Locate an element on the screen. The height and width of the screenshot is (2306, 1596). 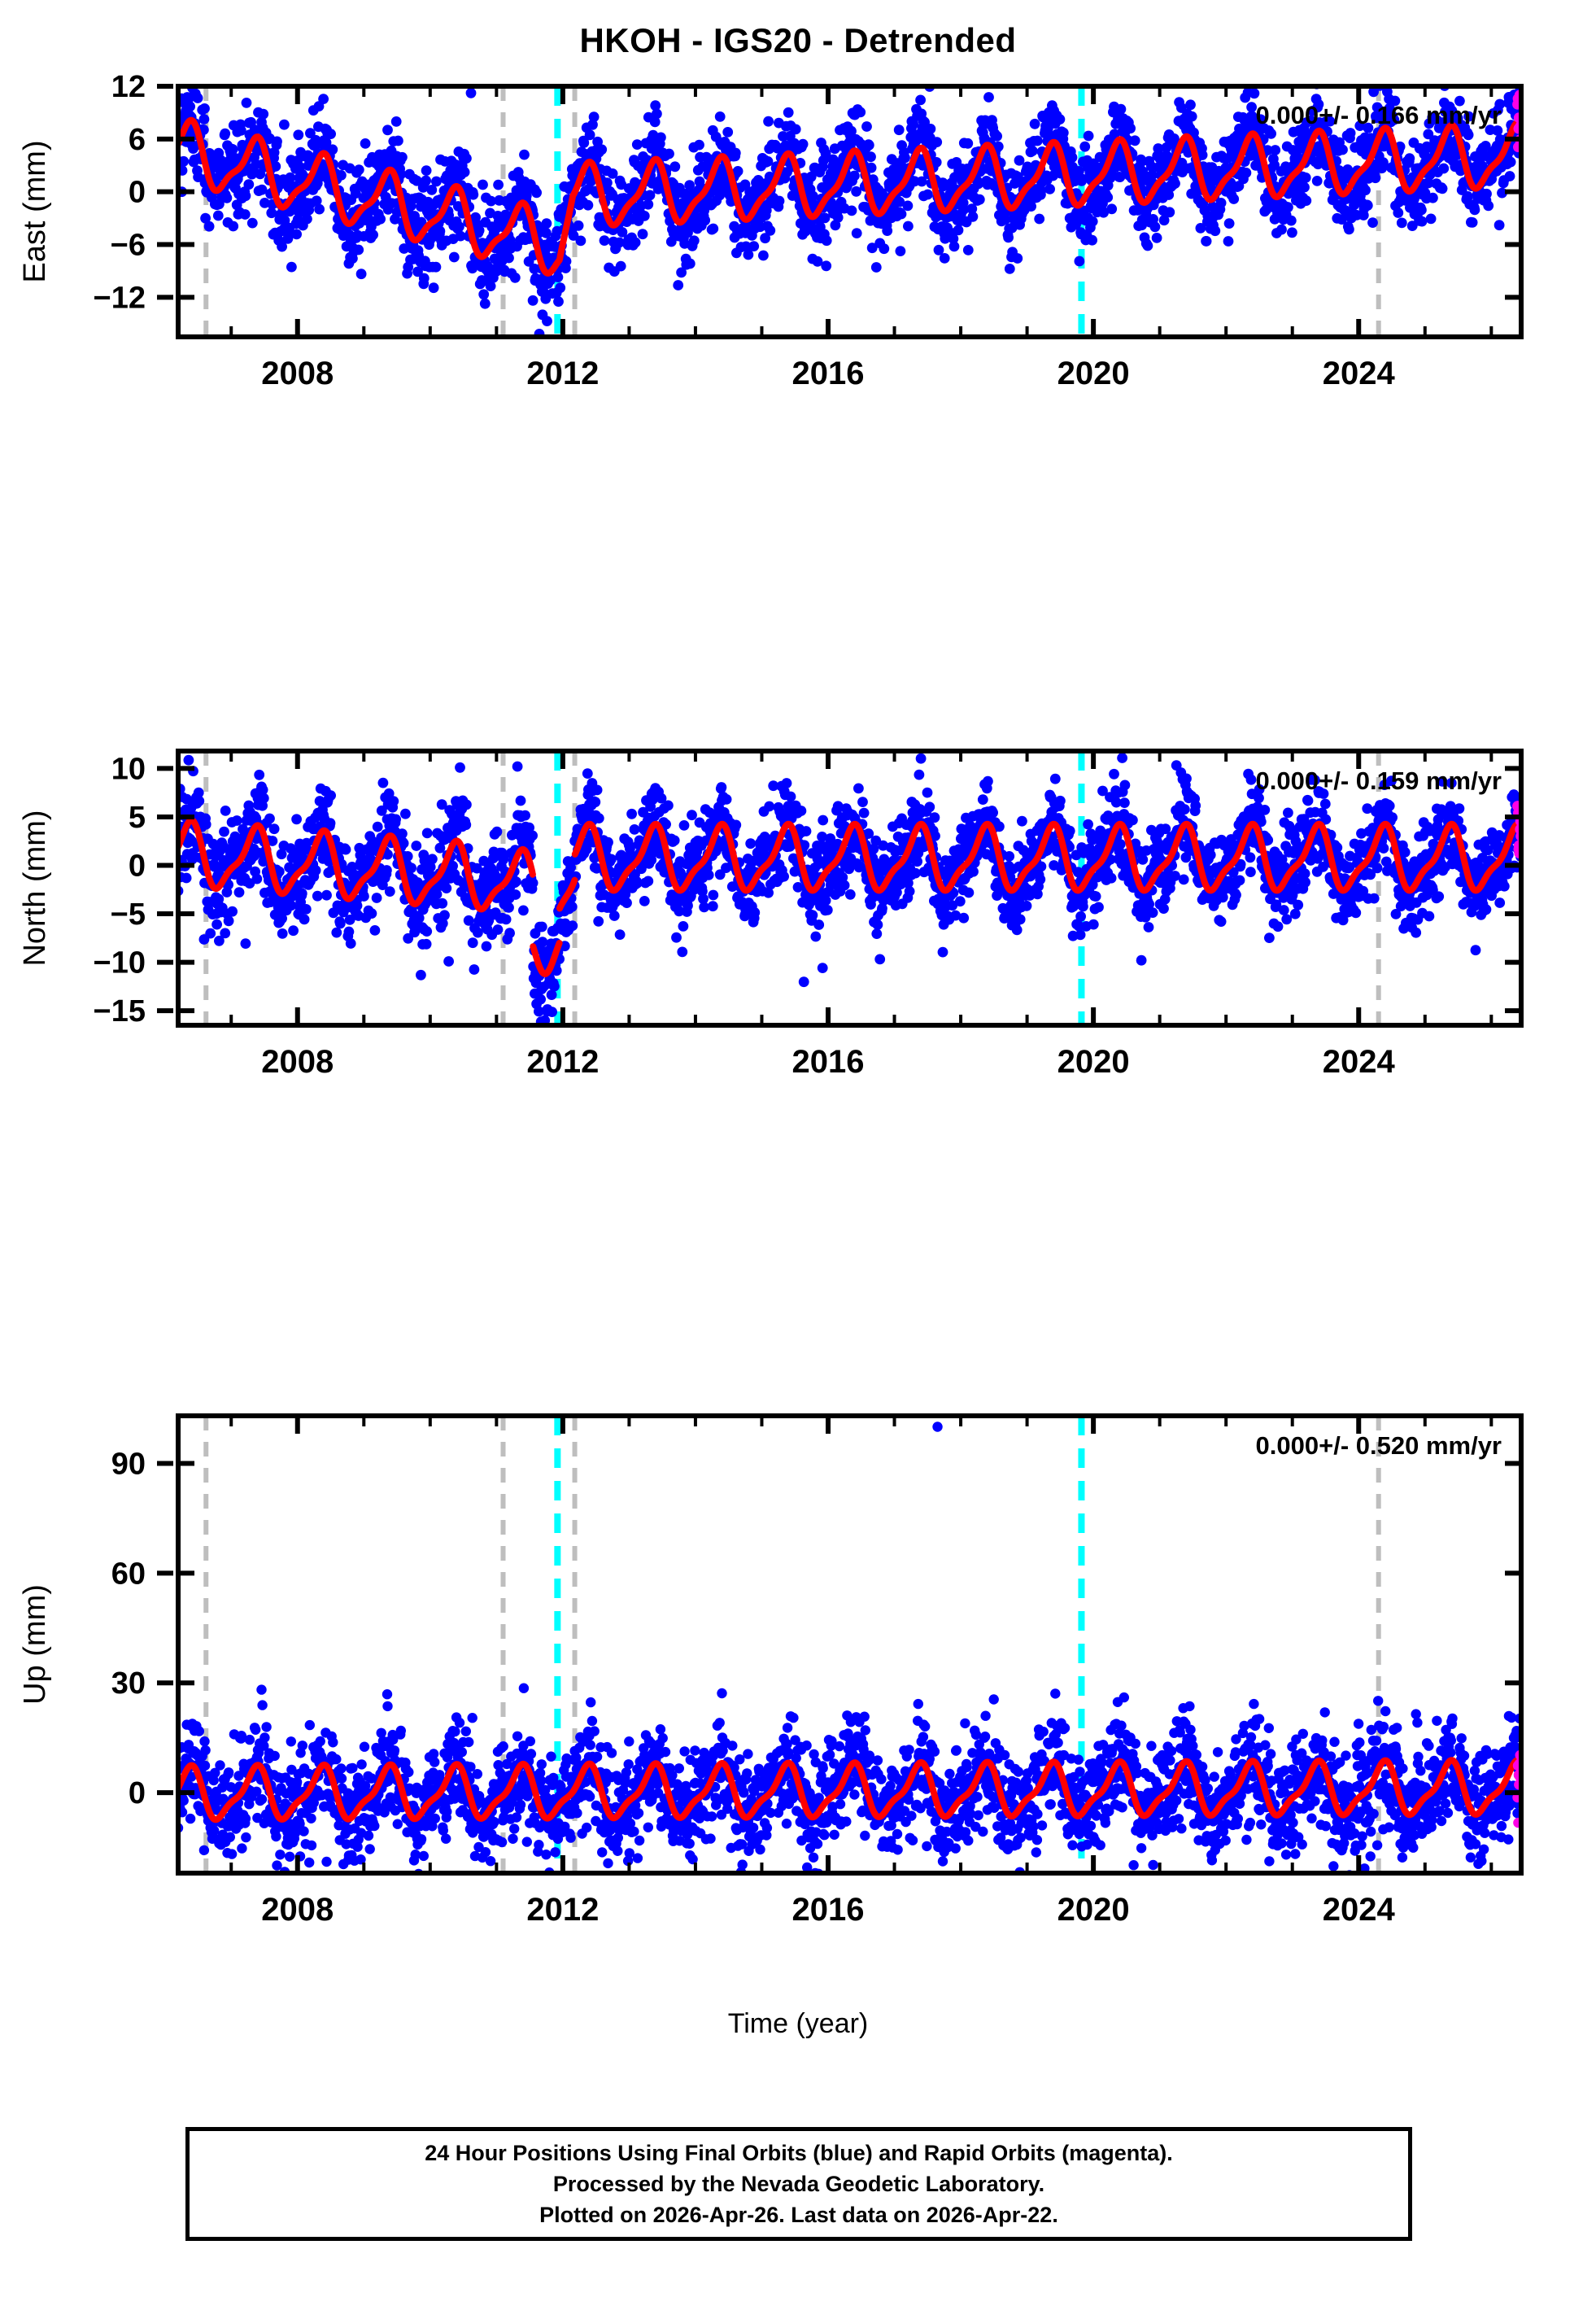
y-tick-label: 6 is located at coordinates (137, 140).